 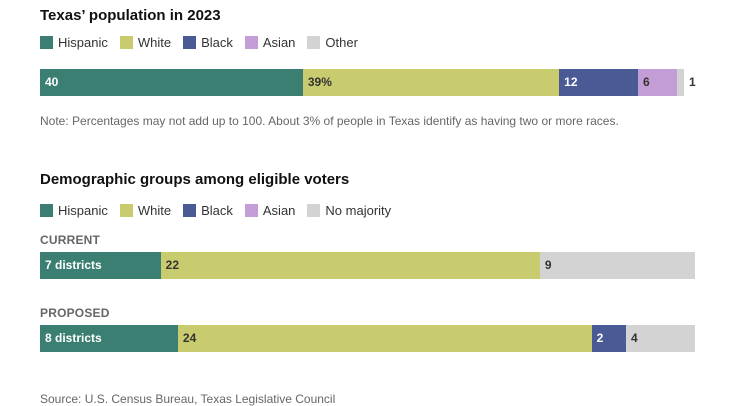 What do you see at coordinates (384, 338) in the screenshot?
I see `proposed-segment-white` at bounding box center [384, 338].